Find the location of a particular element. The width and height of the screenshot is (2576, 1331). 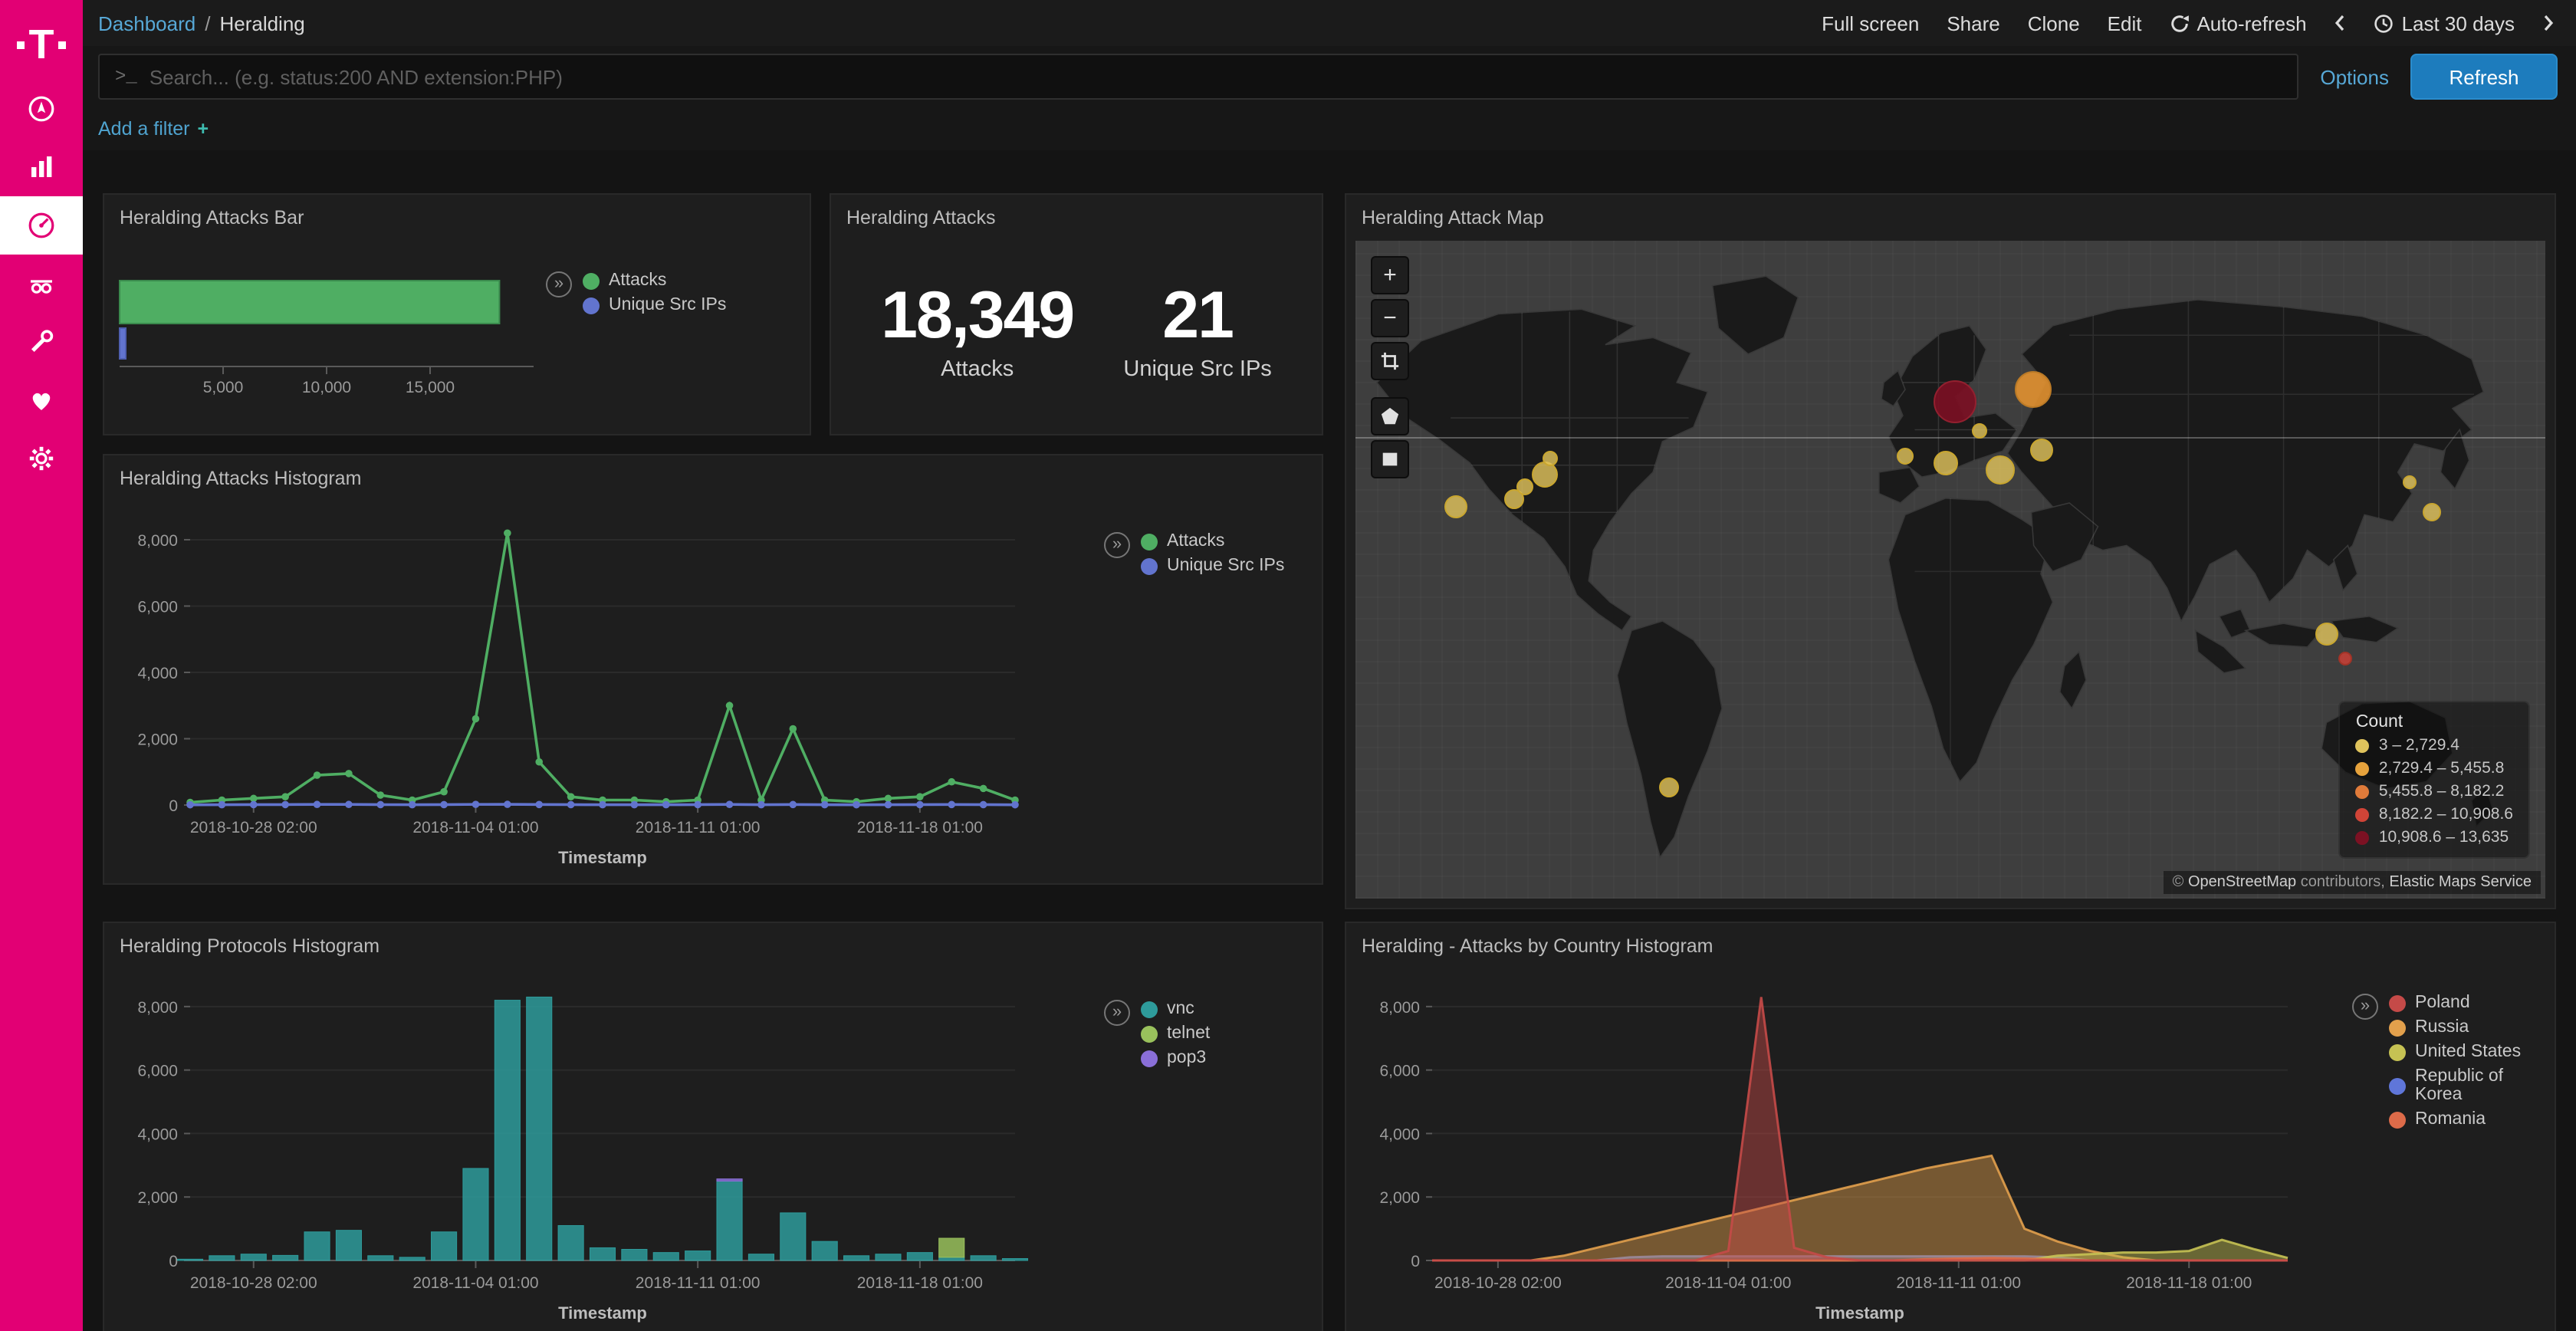

telekom-logo: T is located at coordinates (41, 44).